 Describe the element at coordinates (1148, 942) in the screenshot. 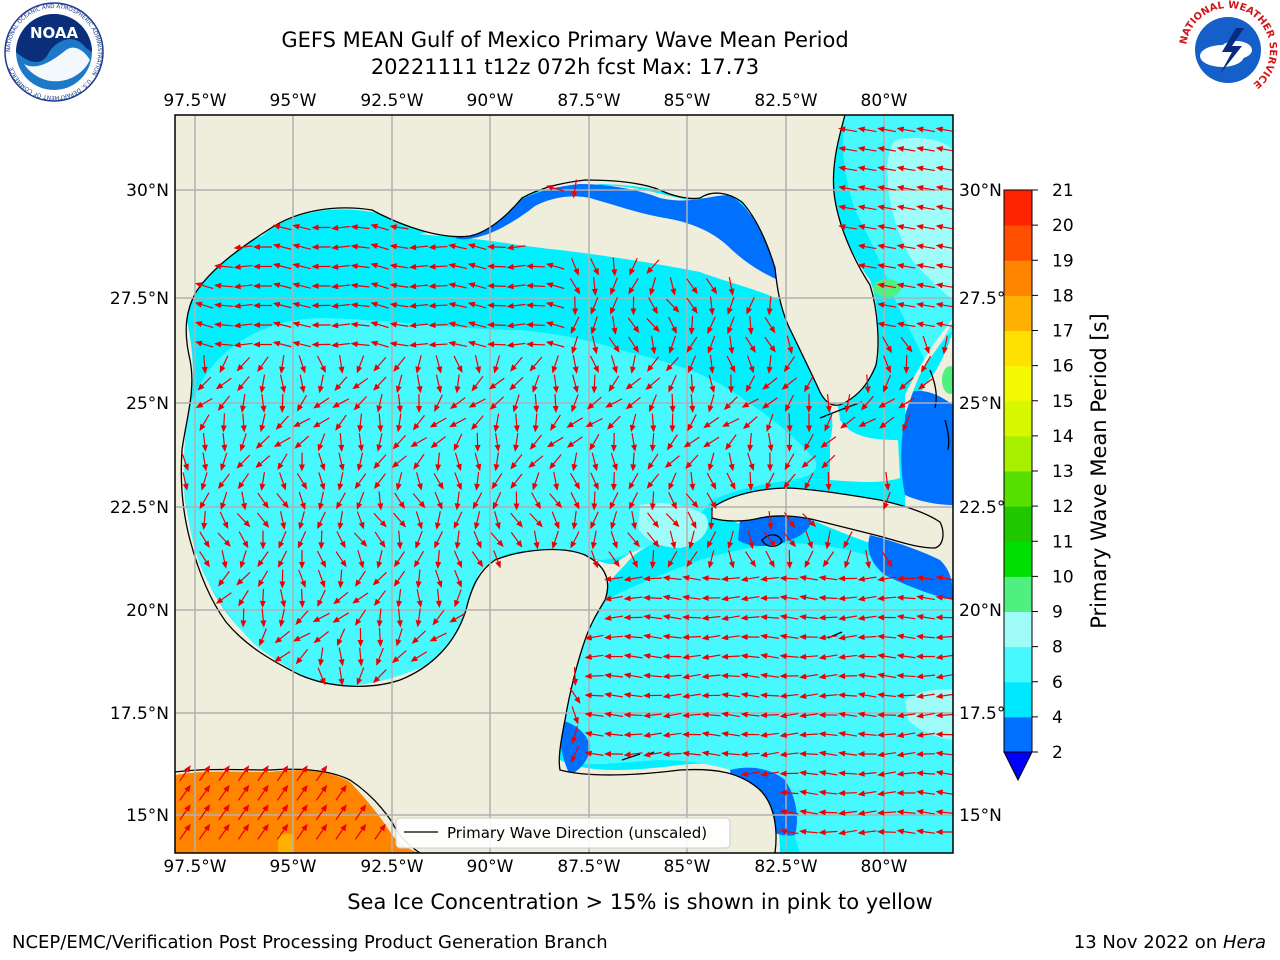

I see `footer-date-text: 13 Nov 2022 on` at that location.